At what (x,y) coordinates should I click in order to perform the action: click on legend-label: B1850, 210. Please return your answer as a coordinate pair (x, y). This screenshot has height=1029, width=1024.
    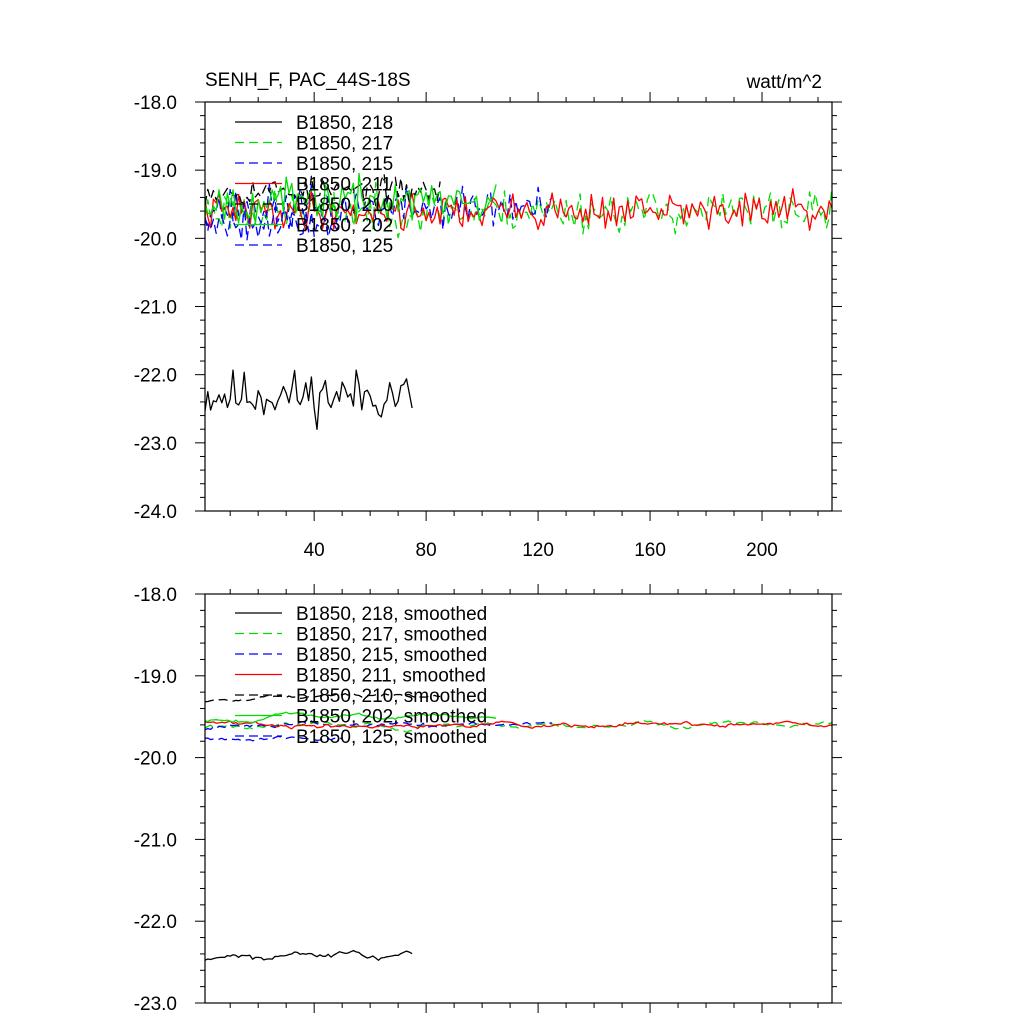
    Looking at the image, I should click on (344, 205).